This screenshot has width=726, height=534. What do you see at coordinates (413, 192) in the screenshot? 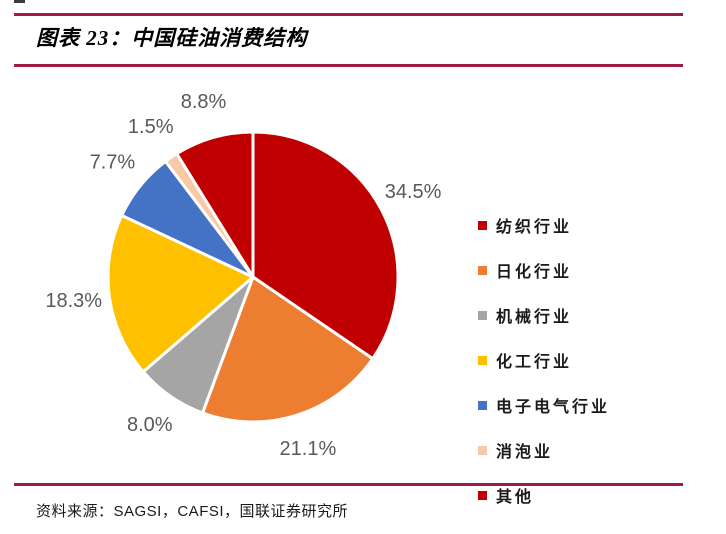
I see `pie-label-textile: 34.5%` at bounding box center [413, 192].